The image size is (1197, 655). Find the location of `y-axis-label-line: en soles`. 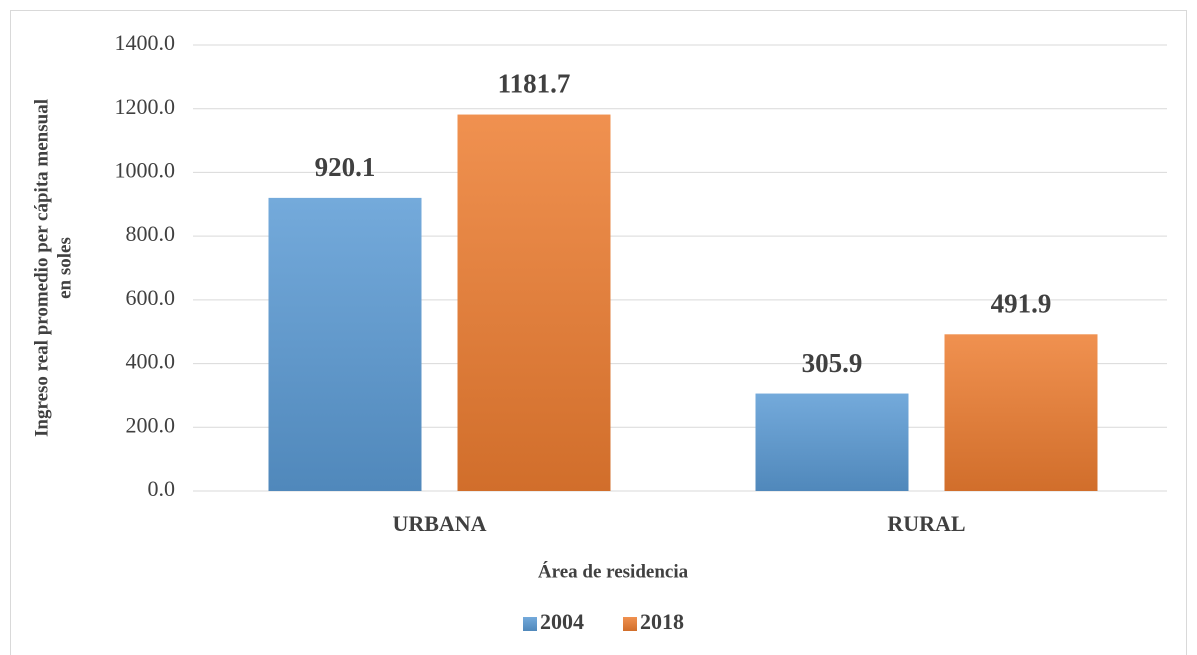

y-axis-label-line: en soles is located at coordinates (64, 268).